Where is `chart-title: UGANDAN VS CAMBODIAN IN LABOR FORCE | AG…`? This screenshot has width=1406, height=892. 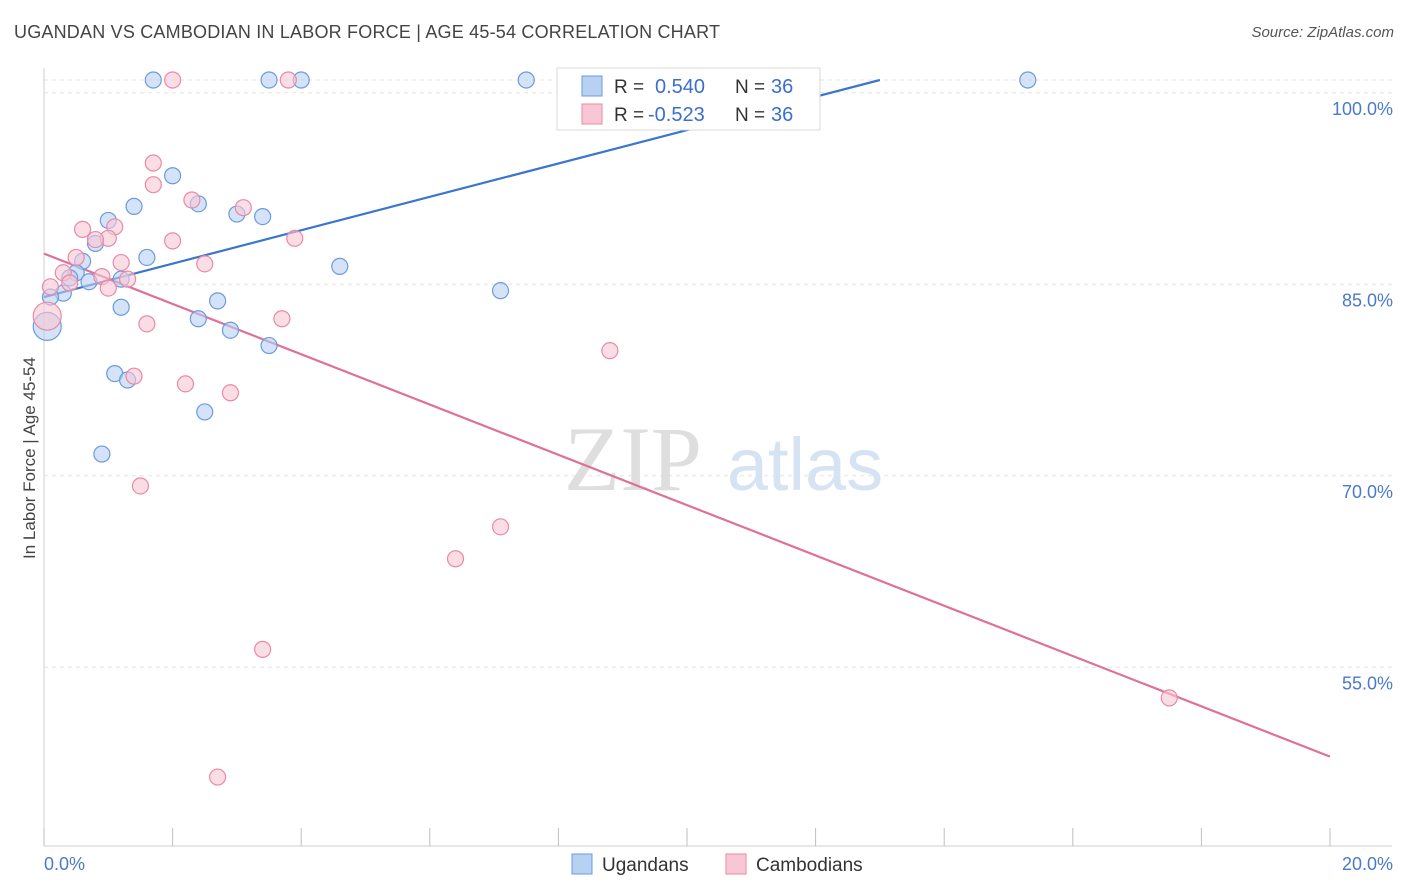
chart-title: UGANDAN VS CAMBODIAN IN LABOR FORCE | AG… is located at coordinates (367, 32).